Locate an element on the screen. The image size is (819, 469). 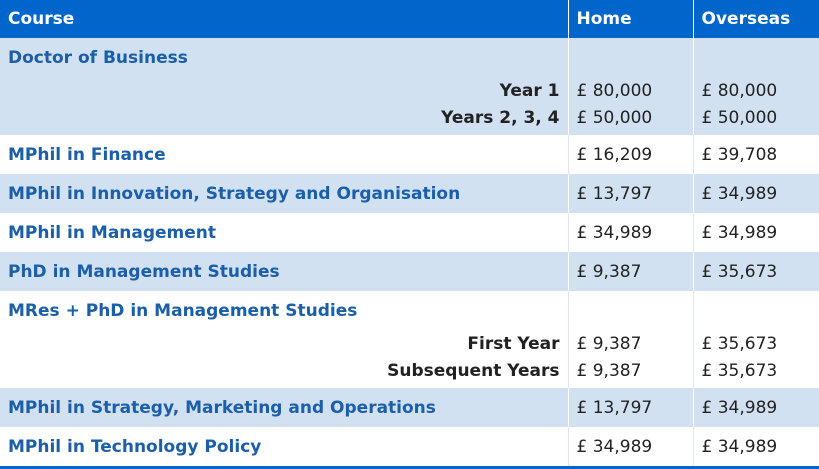
overseas-fee-cell: £ 35,673 £ 35,673 is located at coordinates (756, 339).